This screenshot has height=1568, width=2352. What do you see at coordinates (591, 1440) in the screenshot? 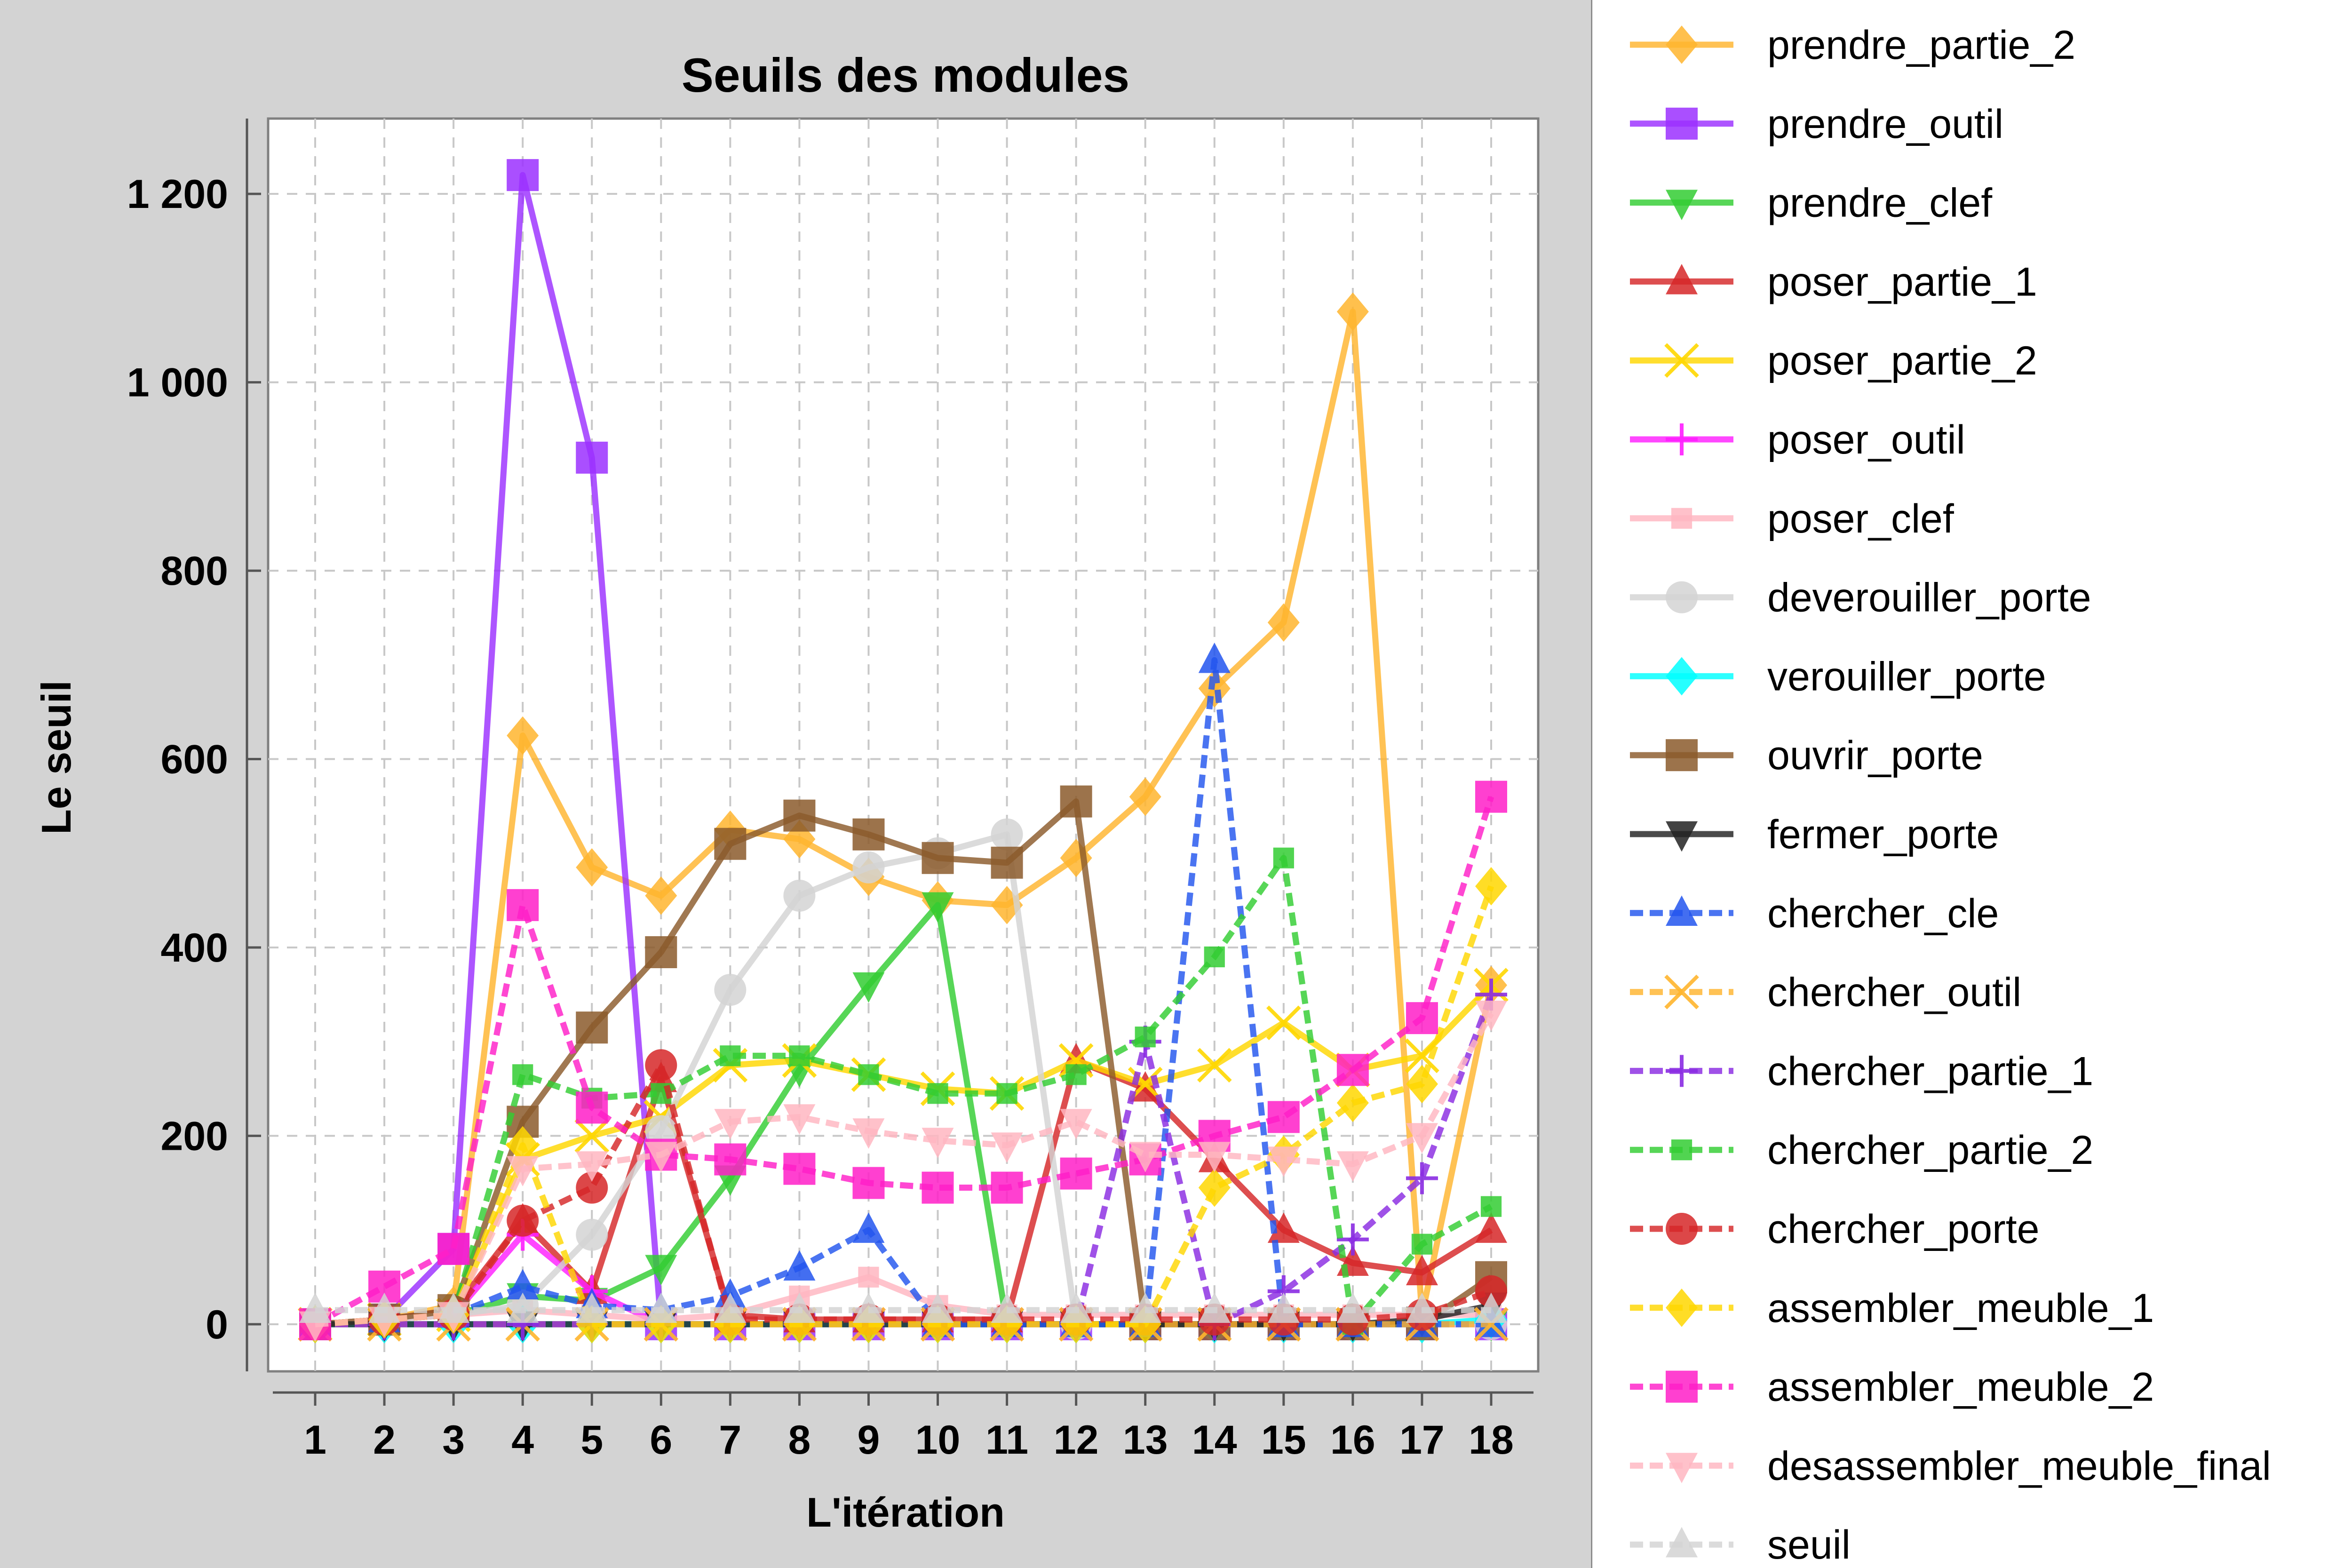
I see `x-tick-label: 5` at bounding box center [591, 1440].